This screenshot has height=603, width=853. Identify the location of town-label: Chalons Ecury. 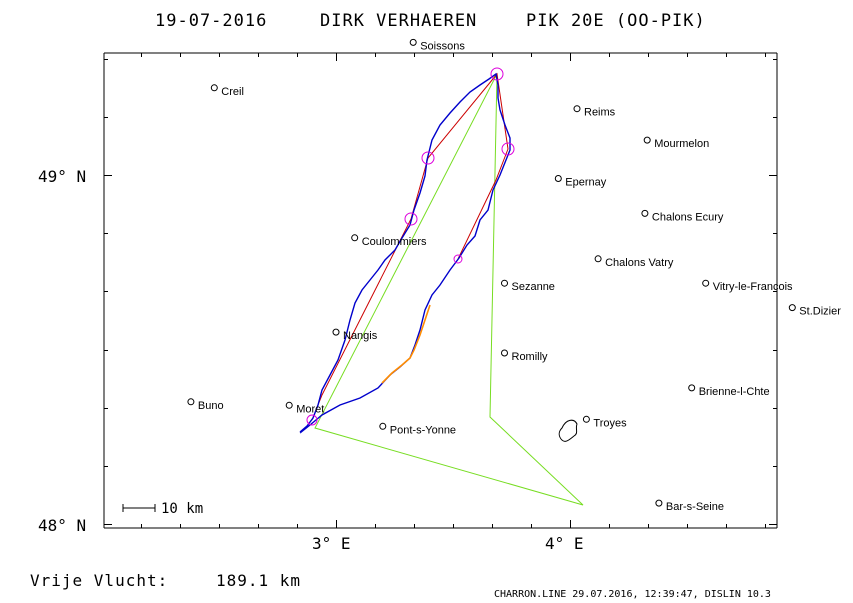
(688, 217).